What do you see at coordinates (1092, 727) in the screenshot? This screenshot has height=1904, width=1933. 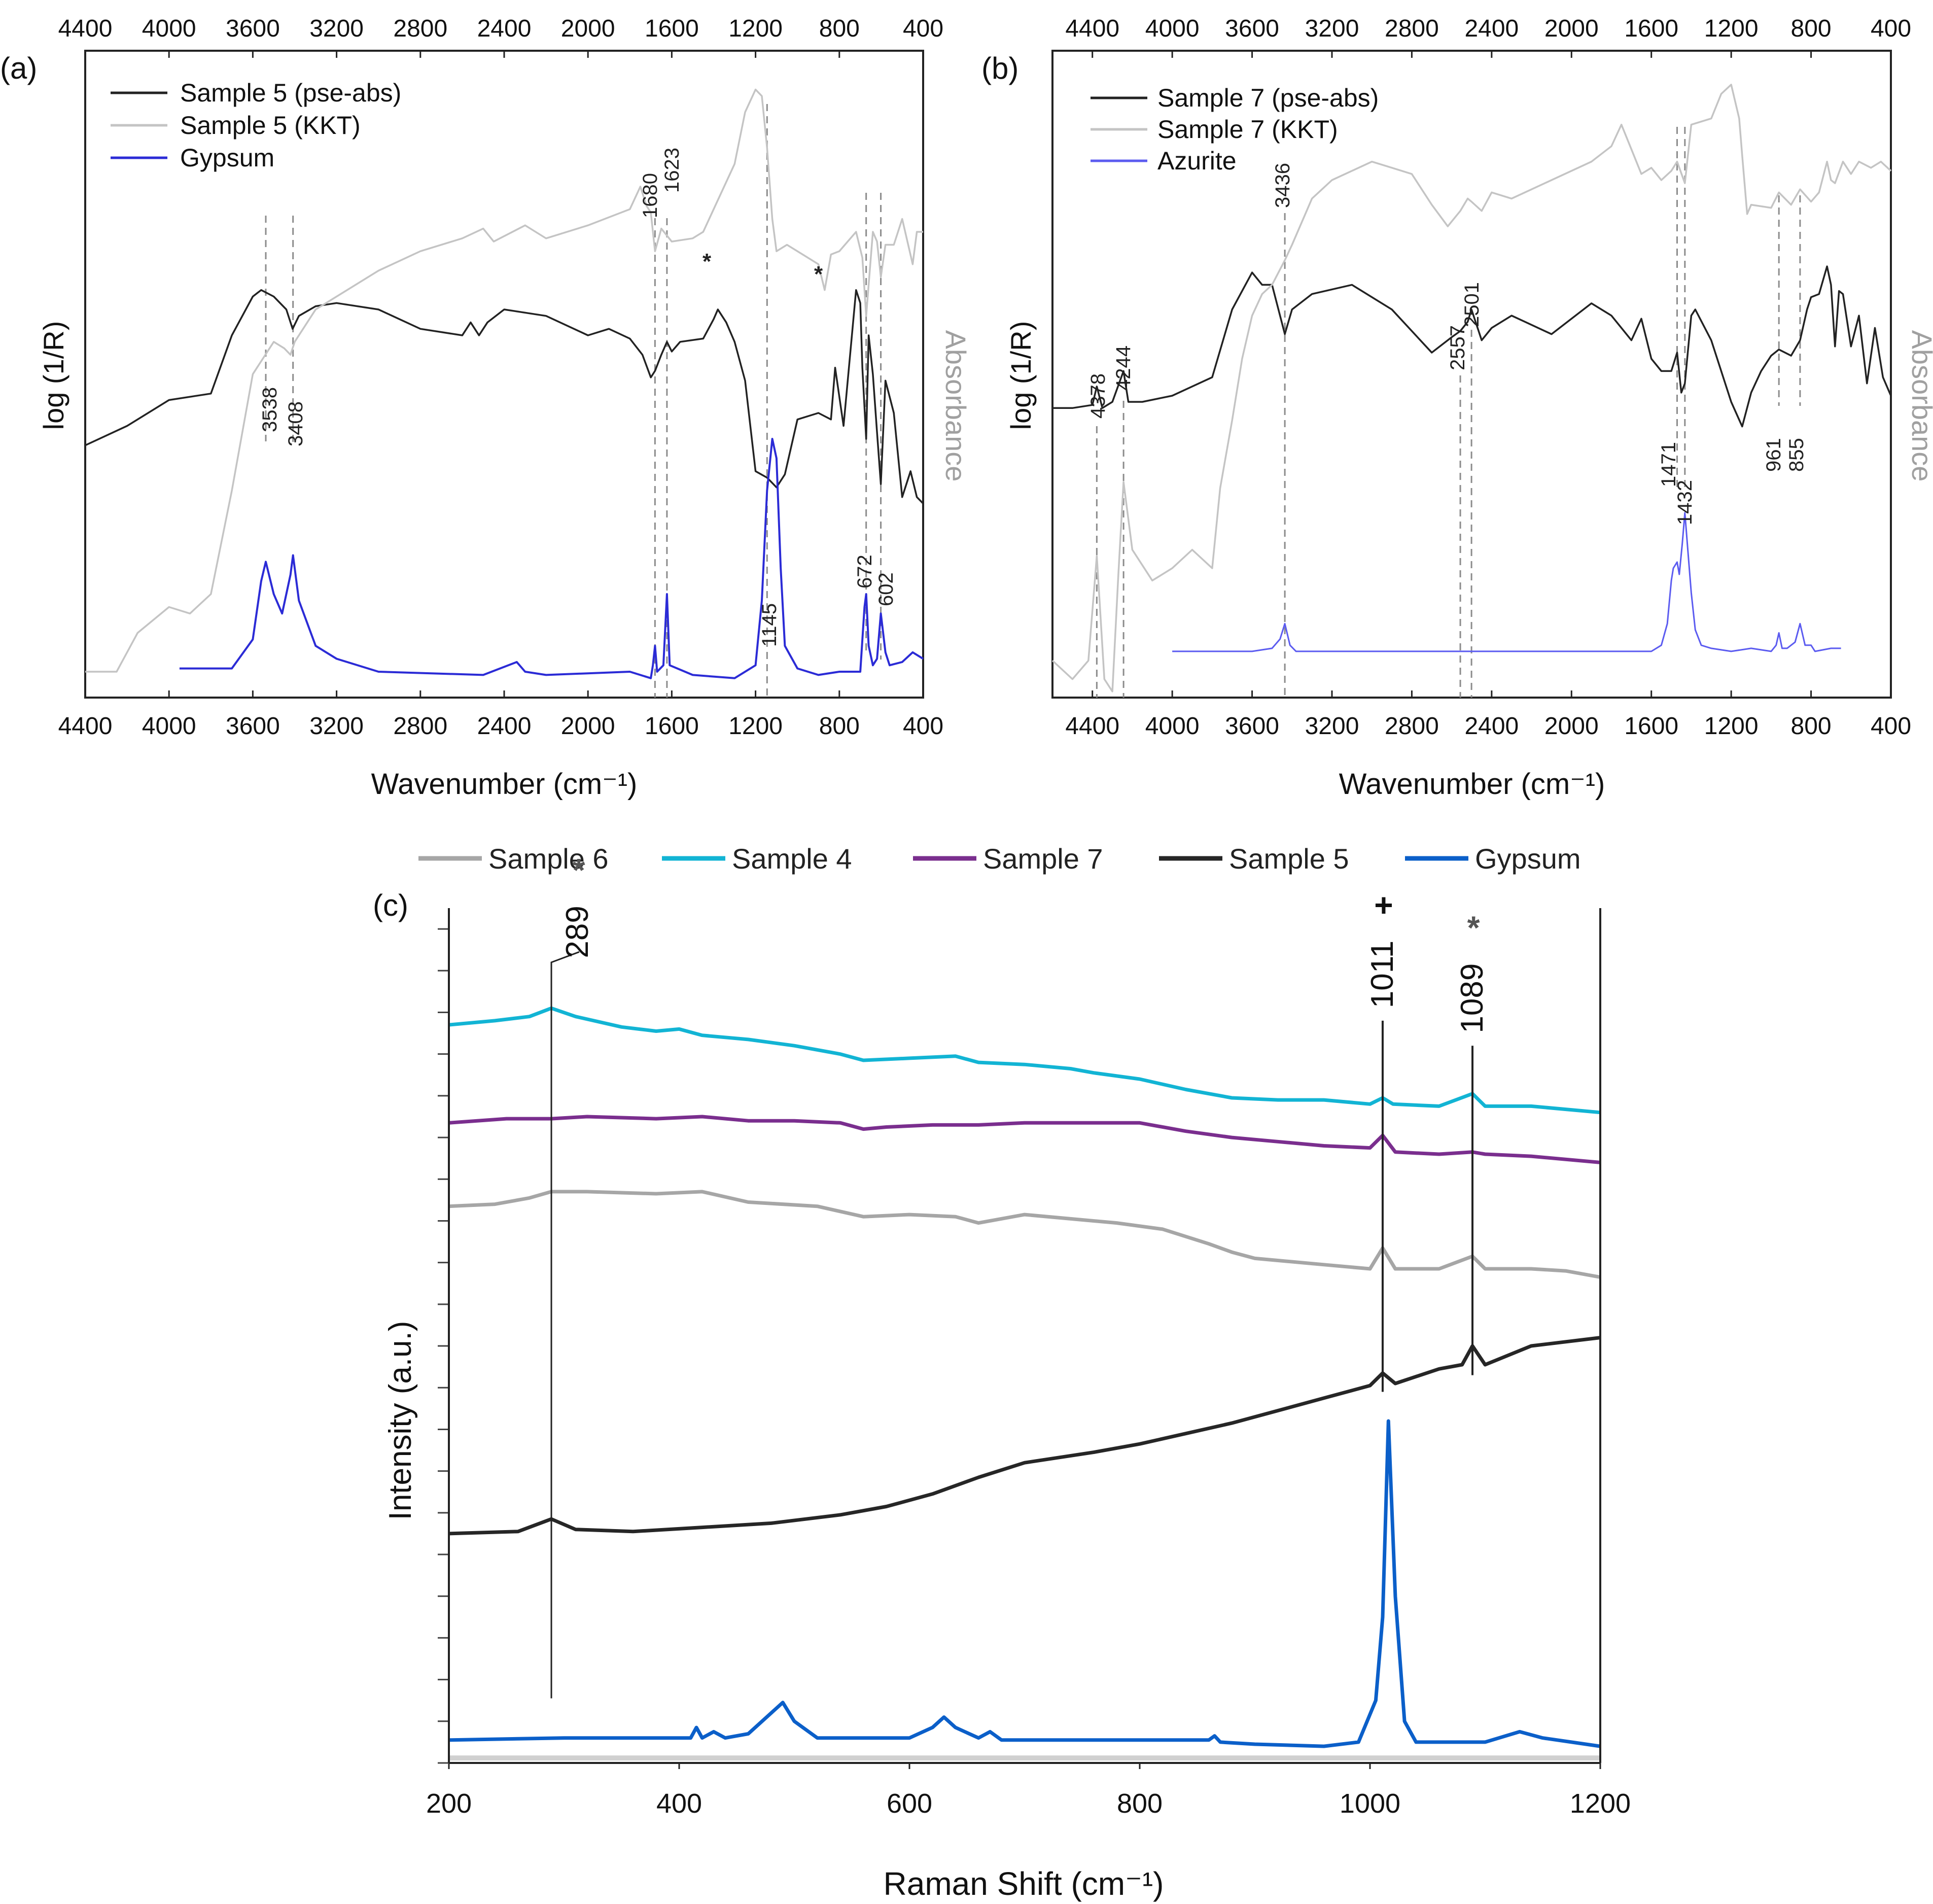 I see `panel-b-xtick-label-bottom: 4400` at bounding box center [1092, 727].